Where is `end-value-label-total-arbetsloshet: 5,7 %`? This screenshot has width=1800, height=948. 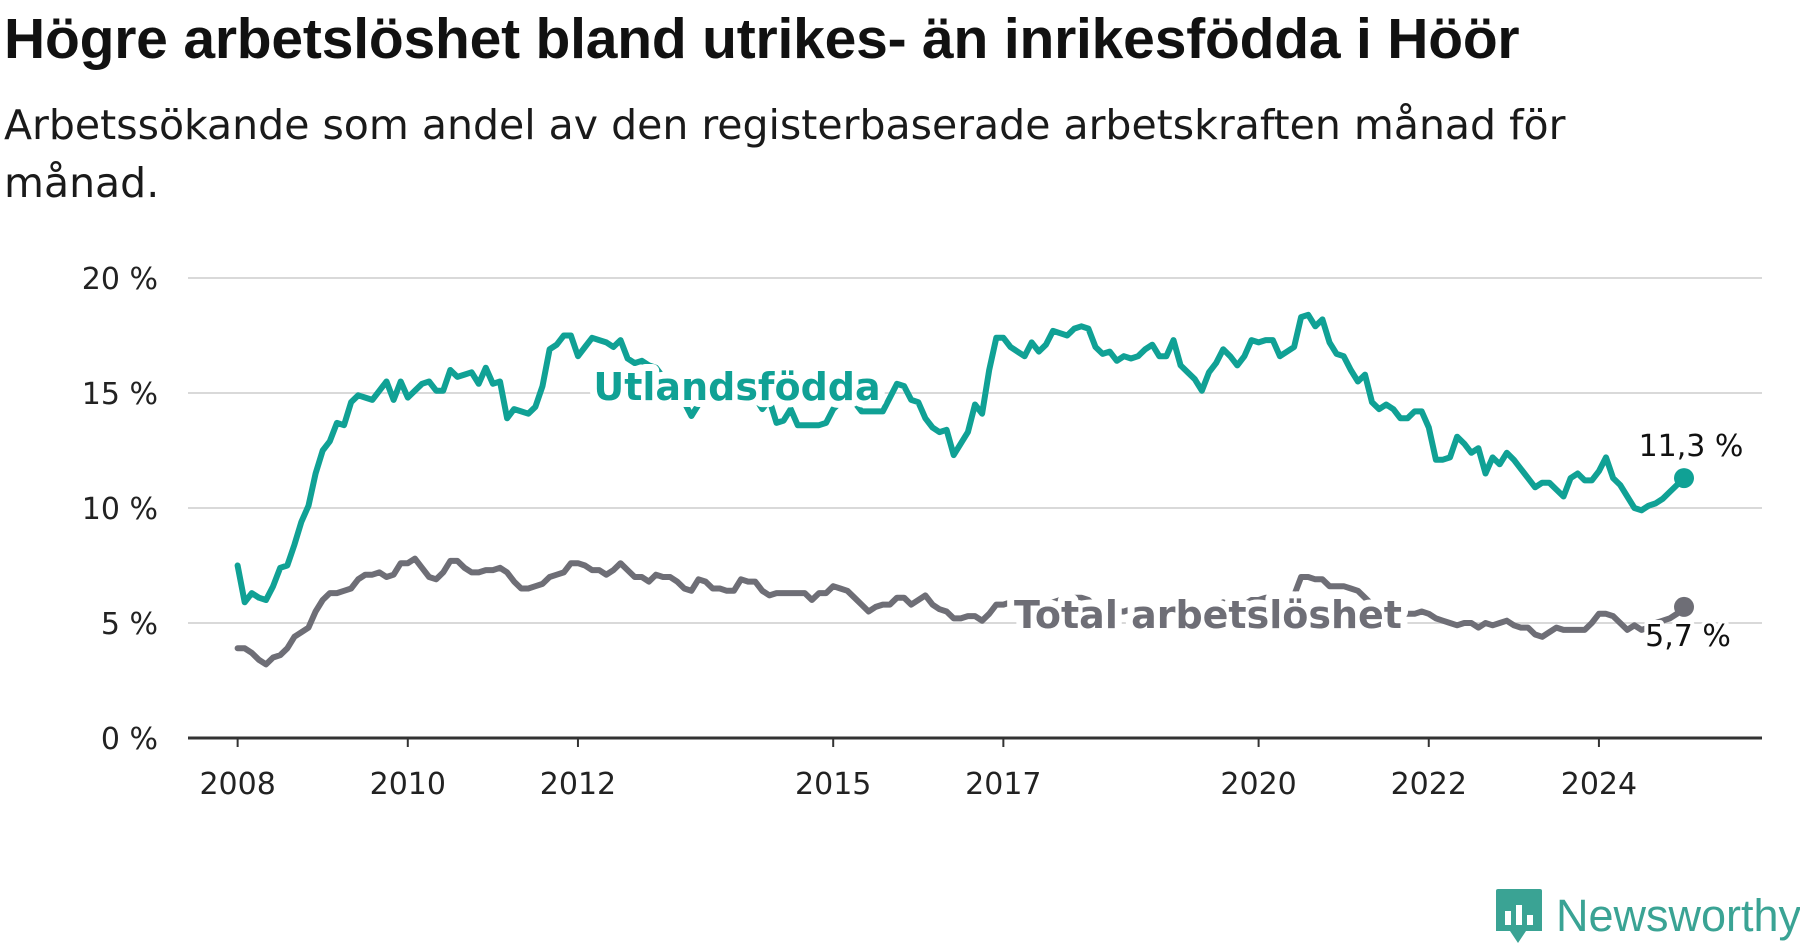 end-value-label-total-arbetsloshet: 5,7 % is located at coordinates (1688, 636).